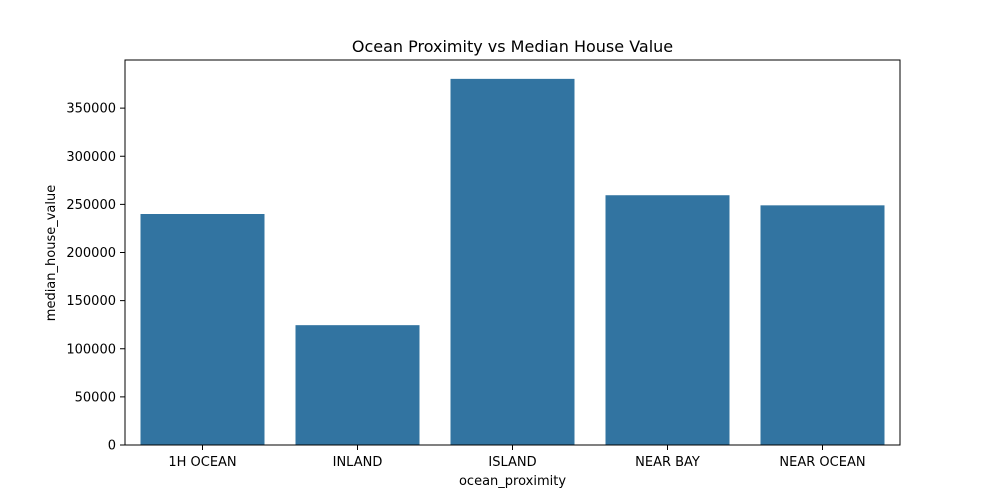  What do you see at coordinates (112, 446) in the screenshot?
I see `y-tick-label: 0` at bounding box center [112, 446].